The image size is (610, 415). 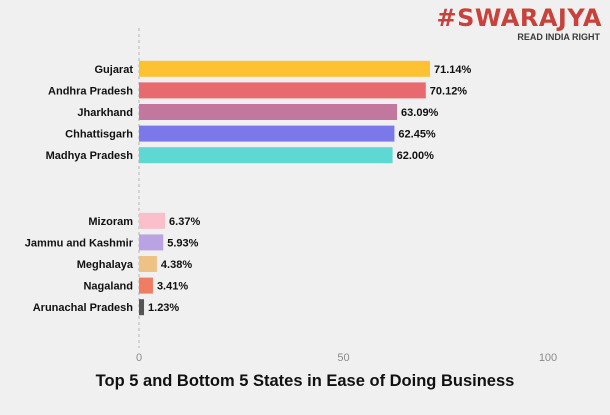 I want to click on data-label: 63.09%, so click(x=420, y=113).